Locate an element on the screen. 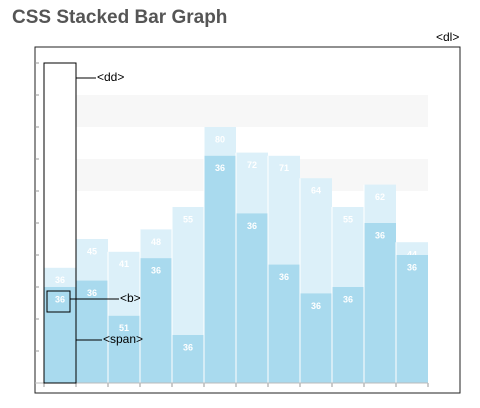 Image resolution: width=480 pixels, height=408 pixels. data-label: 48 is located at coordinates (156, 242).